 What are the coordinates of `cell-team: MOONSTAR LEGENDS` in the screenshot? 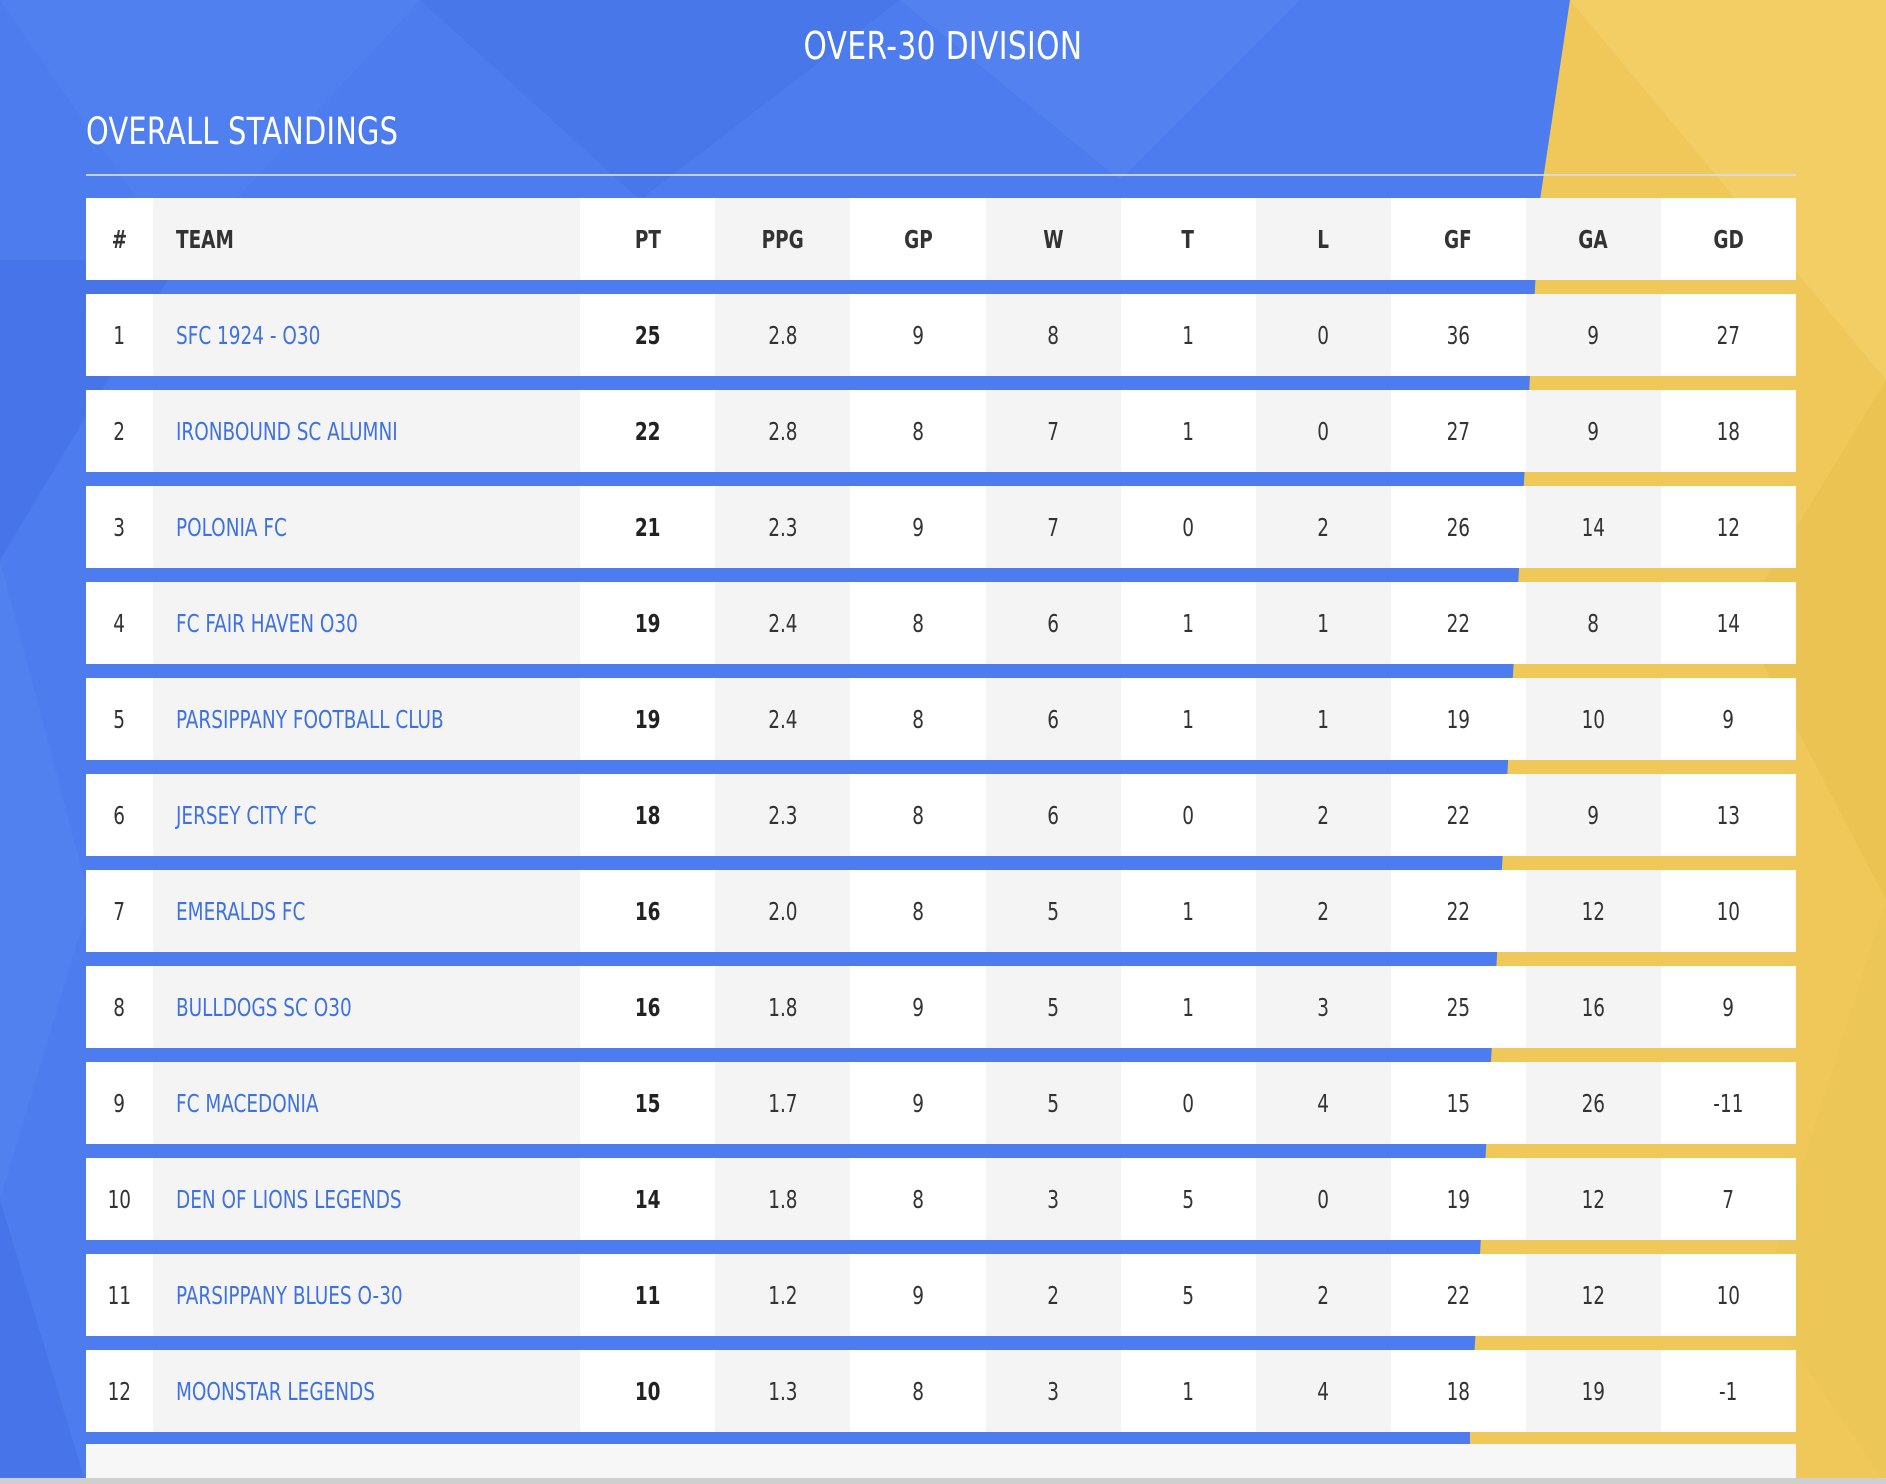 It's located at (367, 1391).